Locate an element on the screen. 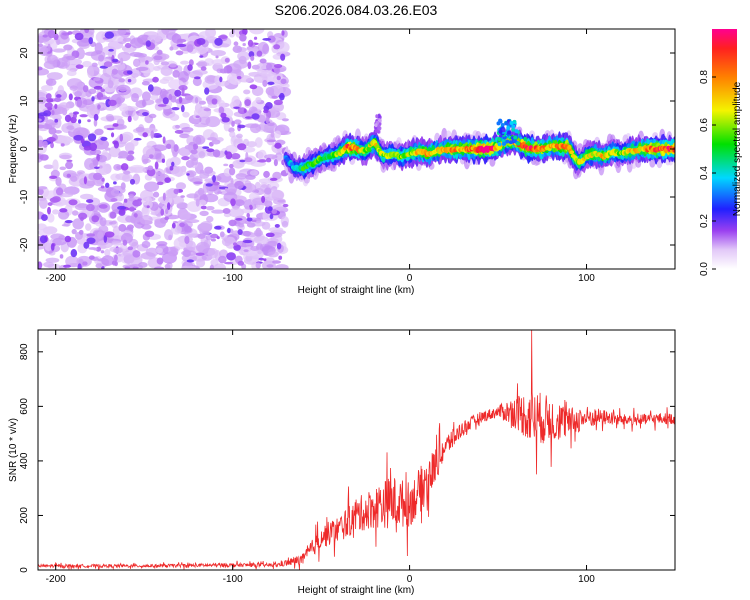  snr-x-tick-label: 100 is located at coordinates (586, 579).